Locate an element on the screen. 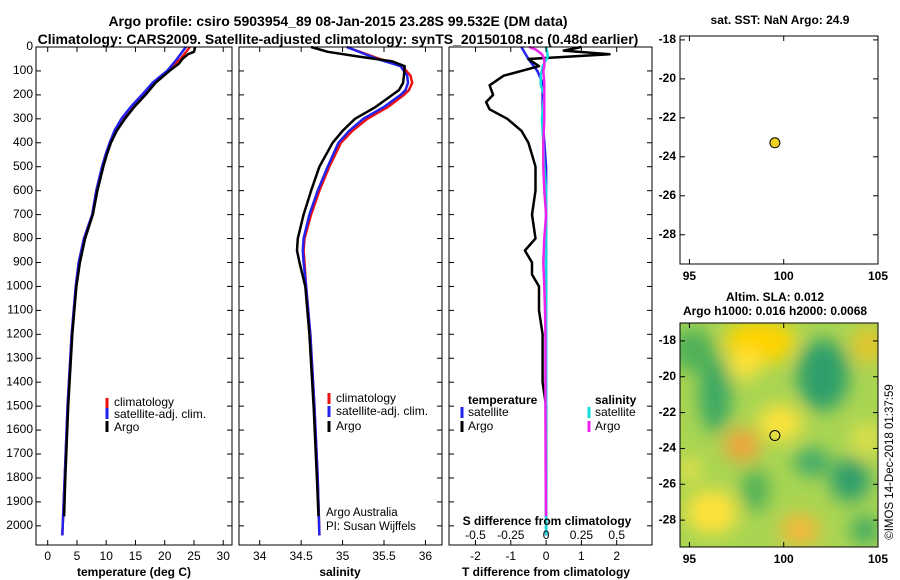 The width and height of the screenshot is (900, 580). difference-xtick-label: -1 is located at coordinates (510, 556).